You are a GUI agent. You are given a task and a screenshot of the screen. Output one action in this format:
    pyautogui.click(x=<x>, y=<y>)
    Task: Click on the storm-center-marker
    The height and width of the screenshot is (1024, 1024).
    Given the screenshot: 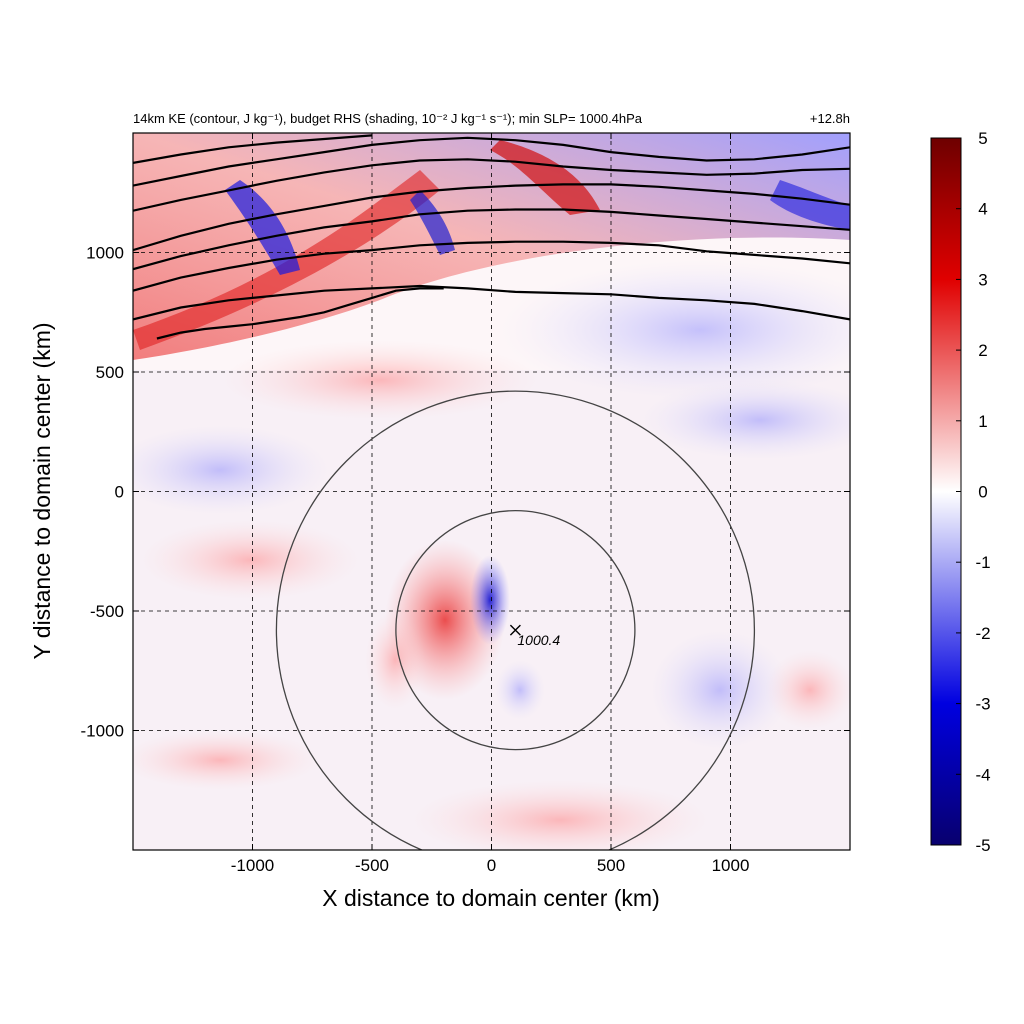 What is the action you would take?
    pyautogui.click(x=515, y=630)
    